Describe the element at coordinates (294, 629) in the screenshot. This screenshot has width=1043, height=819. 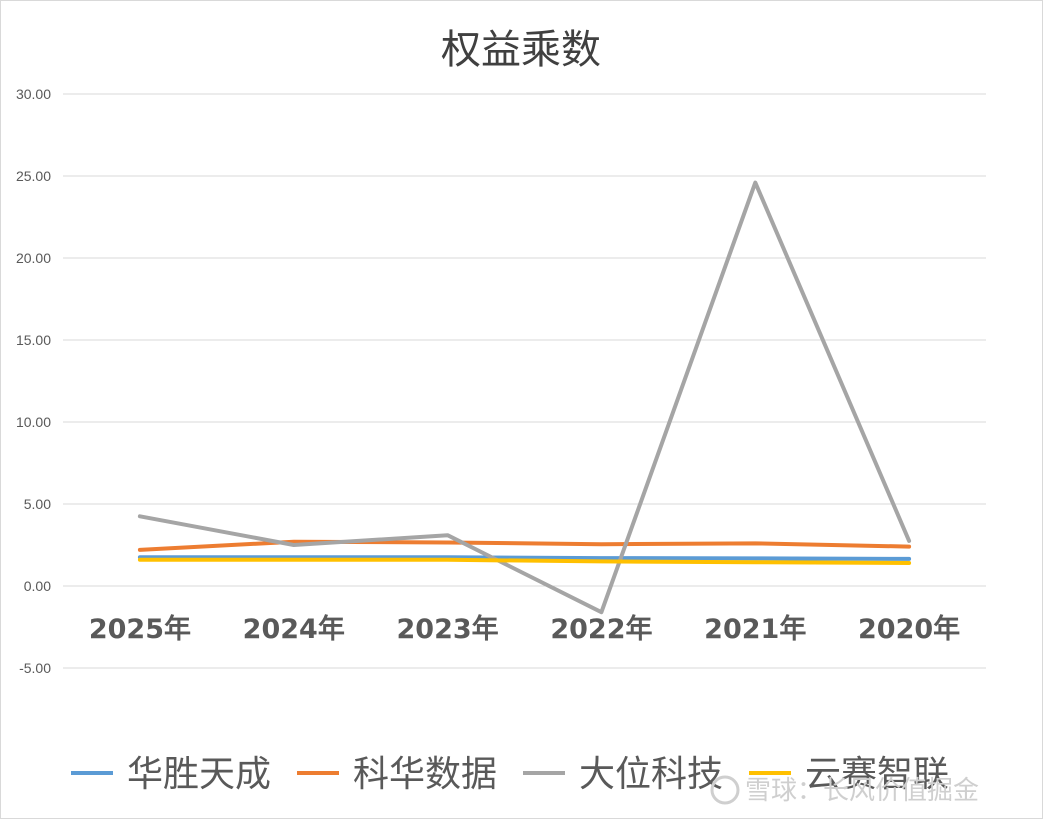
I see `x-tick-label: 2024年` at that location.